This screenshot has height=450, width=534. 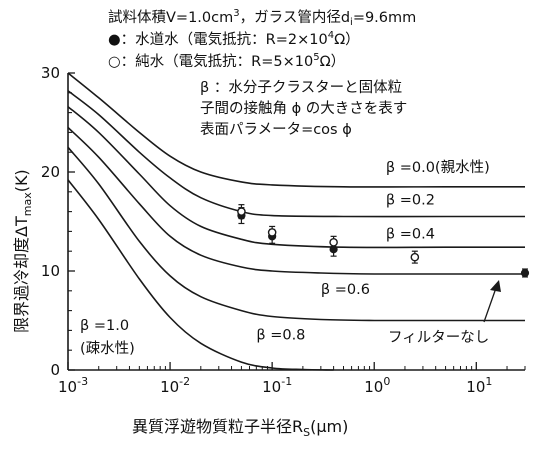 What do you see at coordinates (345, 290) in the screenshot?
I see `series-label-3: β =0.6` at bounding box center [345, 290].